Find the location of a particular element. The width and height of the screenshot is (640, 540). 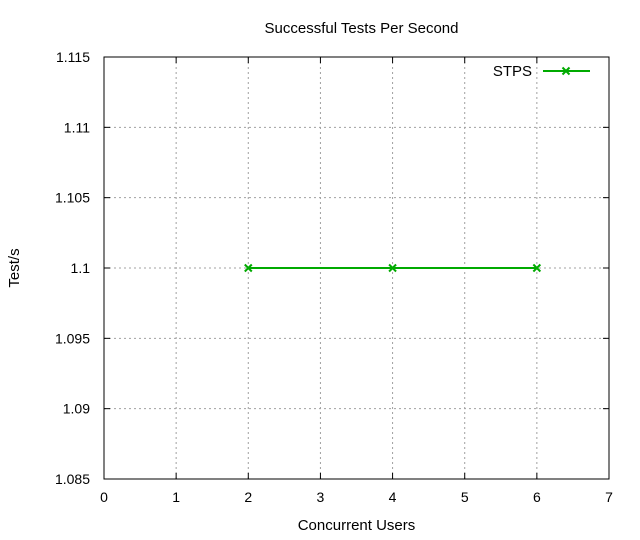

legend-marker-stps is located at coordinates (566, 71).